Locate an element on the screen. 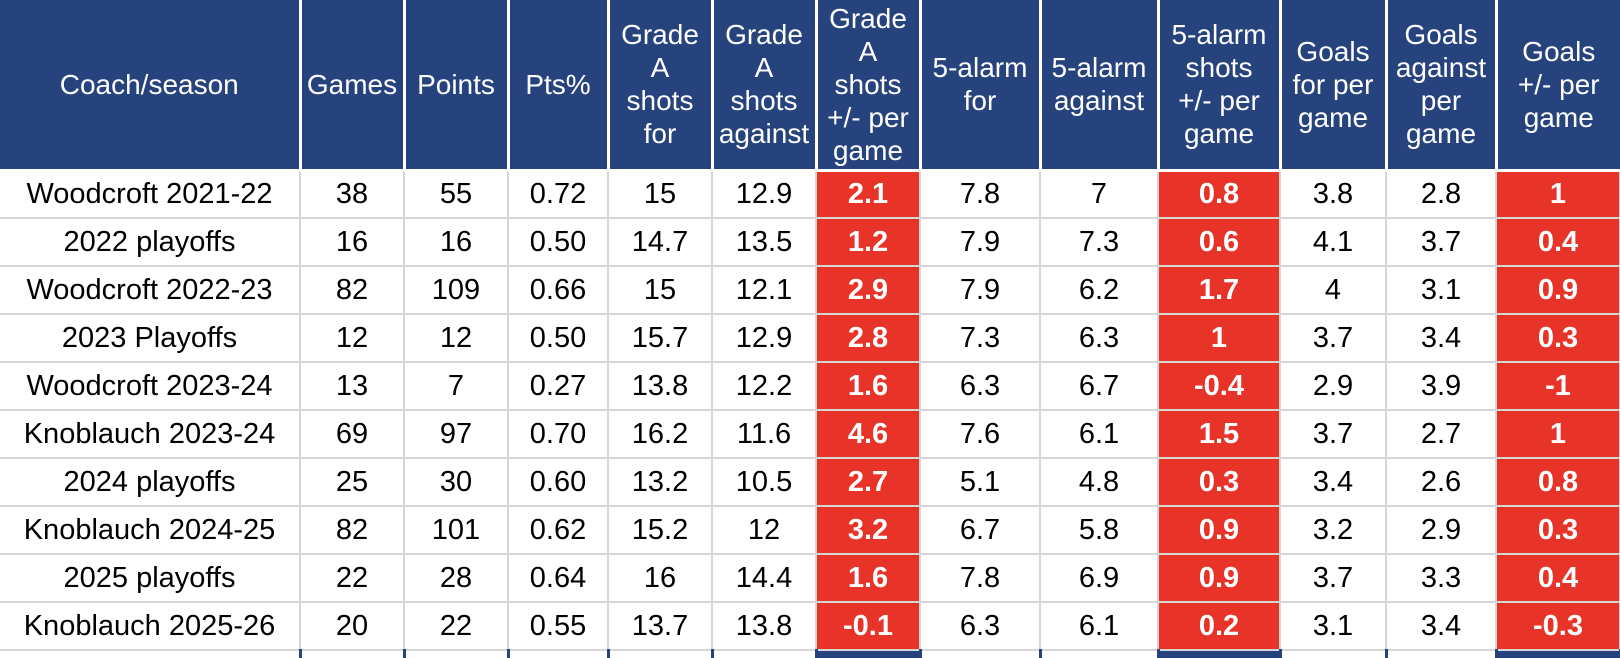  table-cell: 13.5 is located at coordinates (764, 242).